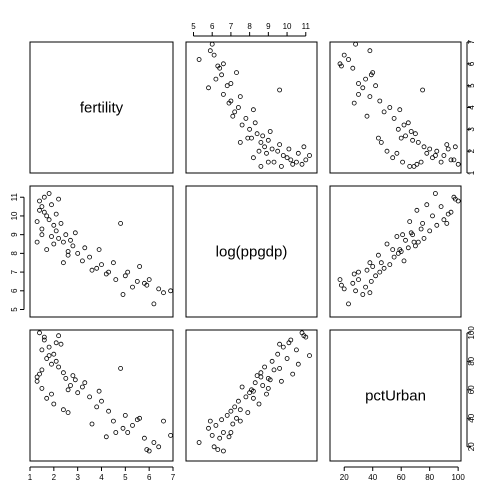 The width and height of the screenshot is (504, 504). What do you see at coordinates (101, 107) in the screenshot?
I see `panel-fertility-vs-fertility` at bounding box center [101, 107].